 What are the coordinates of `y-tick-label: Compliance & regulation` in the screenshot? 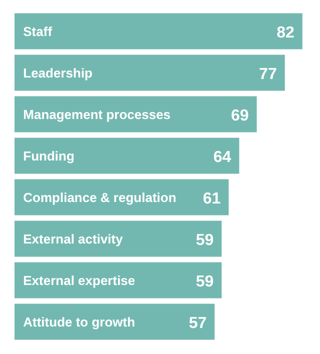 It's located at (99, 197).